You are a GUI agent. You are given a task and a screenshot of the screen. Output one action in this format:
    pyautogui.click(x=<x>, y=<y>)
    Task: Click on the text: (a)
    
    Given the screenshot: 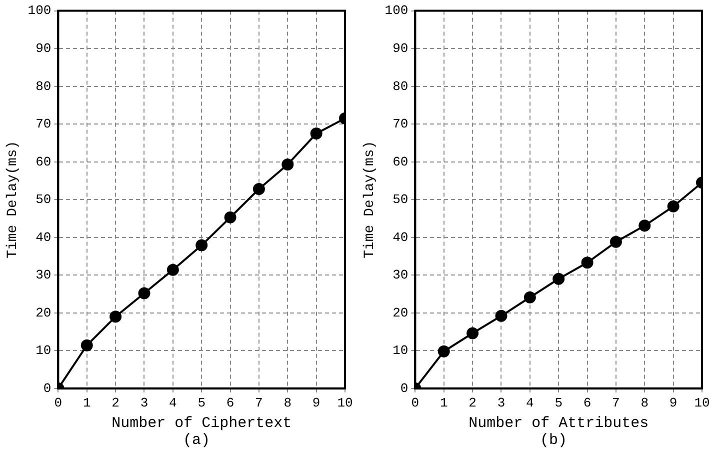 What is the action you would take?
    pyautogui.click(x=196, y=440)
    